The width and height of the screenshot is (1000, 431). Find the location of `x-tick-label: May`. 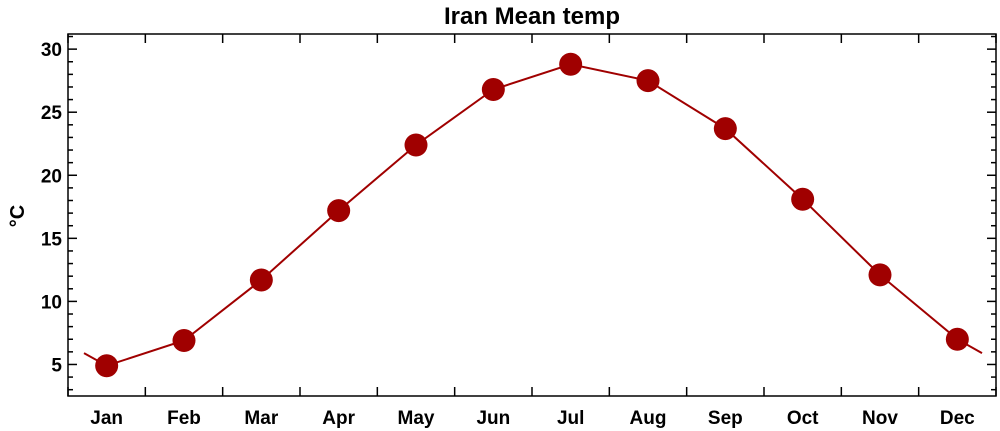

x-tick-label: May is located at coordinates (416, 418).